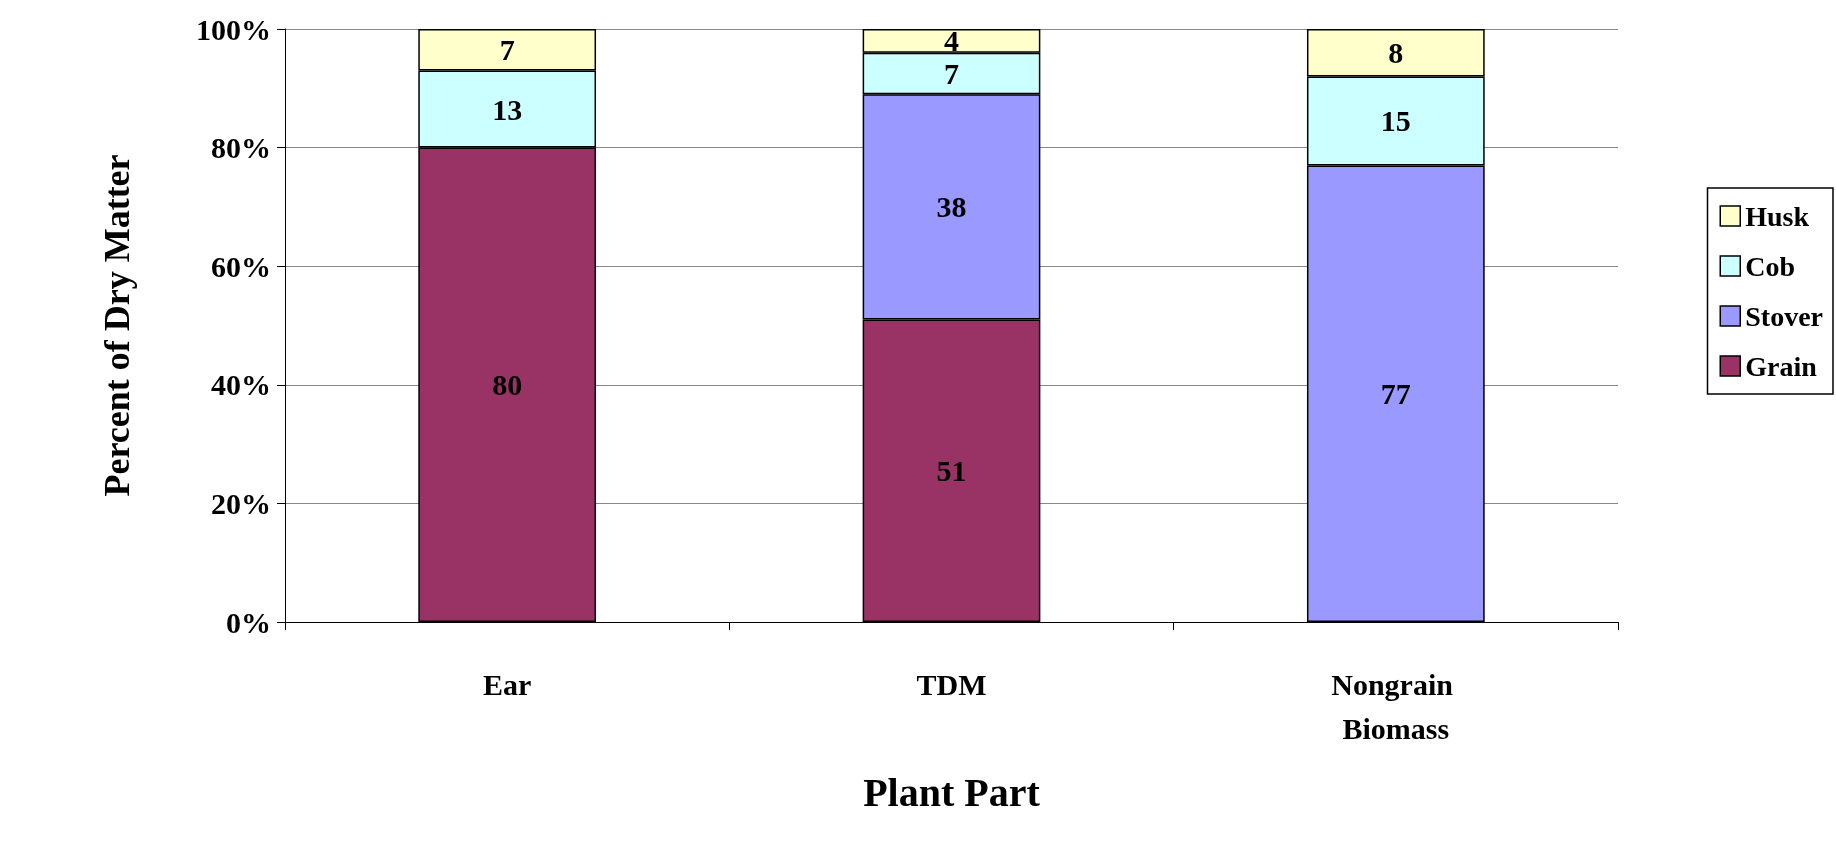 The width and height of the screenshot is (1836, 859). Describe the element at coordinates (952, 792) in the screenshot. I see `x-axis-title: Plant Part` at that location.